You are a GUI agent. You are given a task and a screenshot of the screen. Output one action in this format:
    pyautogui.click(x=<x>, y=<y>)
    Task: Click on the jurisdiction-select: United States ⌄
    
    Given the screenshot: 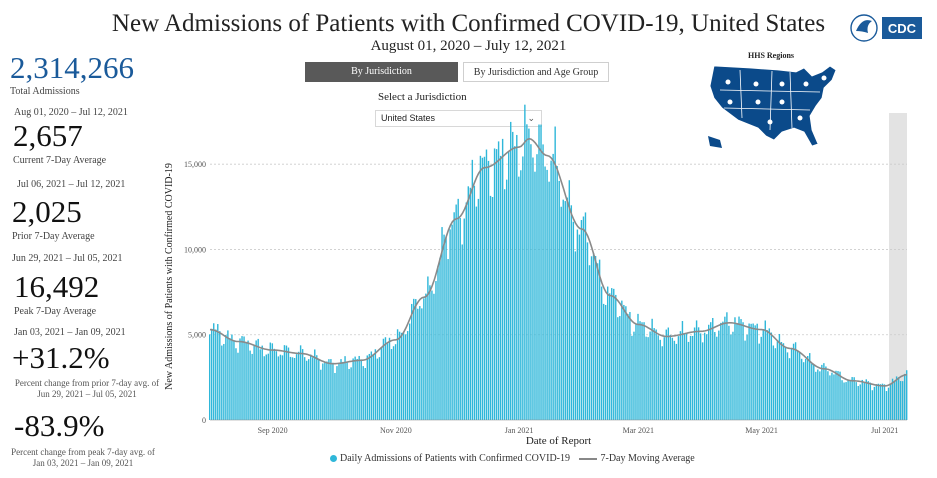 What is the action you would take?
    pyautogui.click(x=458, y=118)
    